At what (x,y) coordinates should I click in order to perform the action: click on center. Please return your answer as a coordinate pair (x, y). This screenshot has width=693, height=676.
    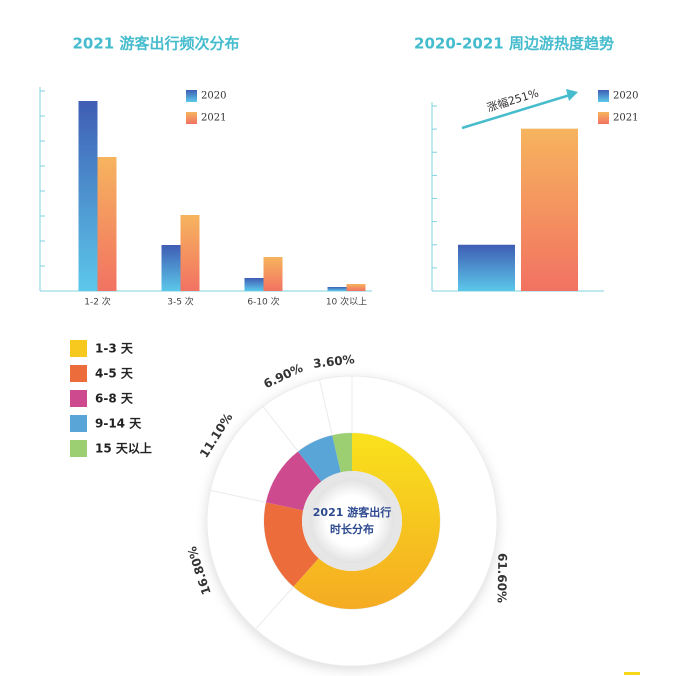
    Looking at the image, I should click on (352, 521).